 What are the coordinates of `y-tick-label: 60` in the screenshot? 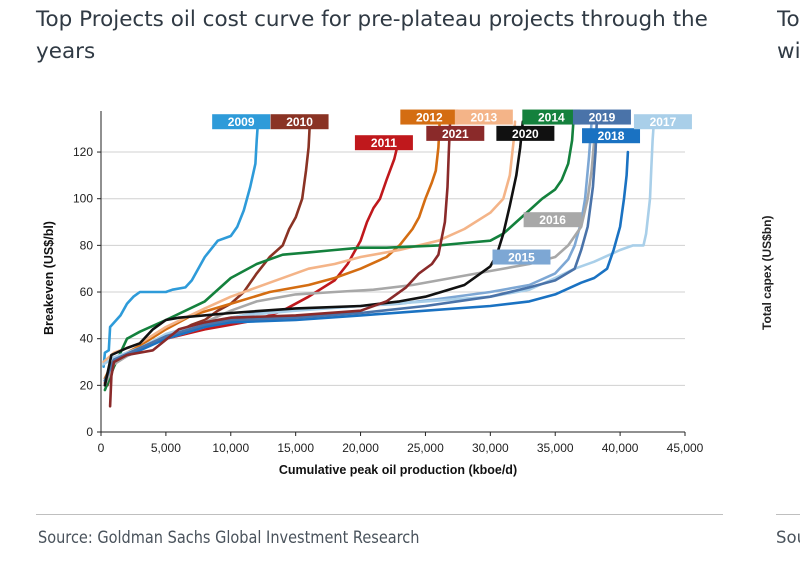 It's located at (87, 292).